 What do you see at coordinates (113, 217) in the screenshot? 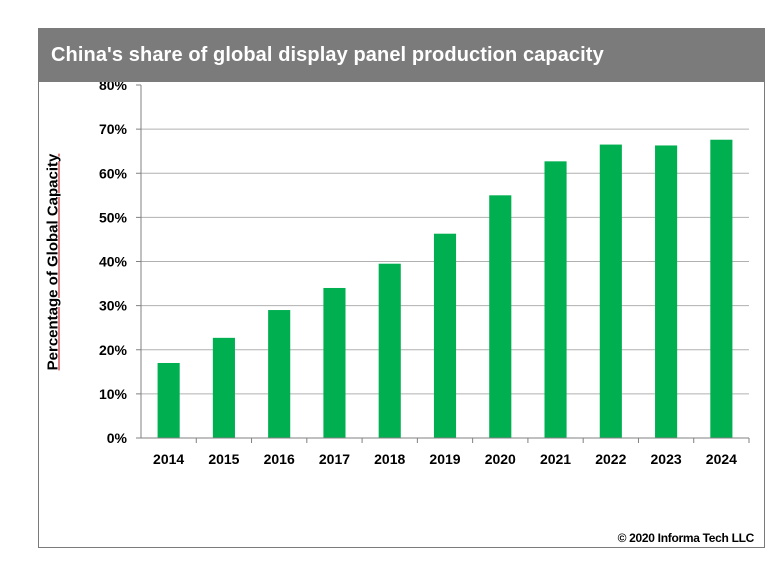
I see `y-tick-label: 50%` at bounding box center [113, 217].